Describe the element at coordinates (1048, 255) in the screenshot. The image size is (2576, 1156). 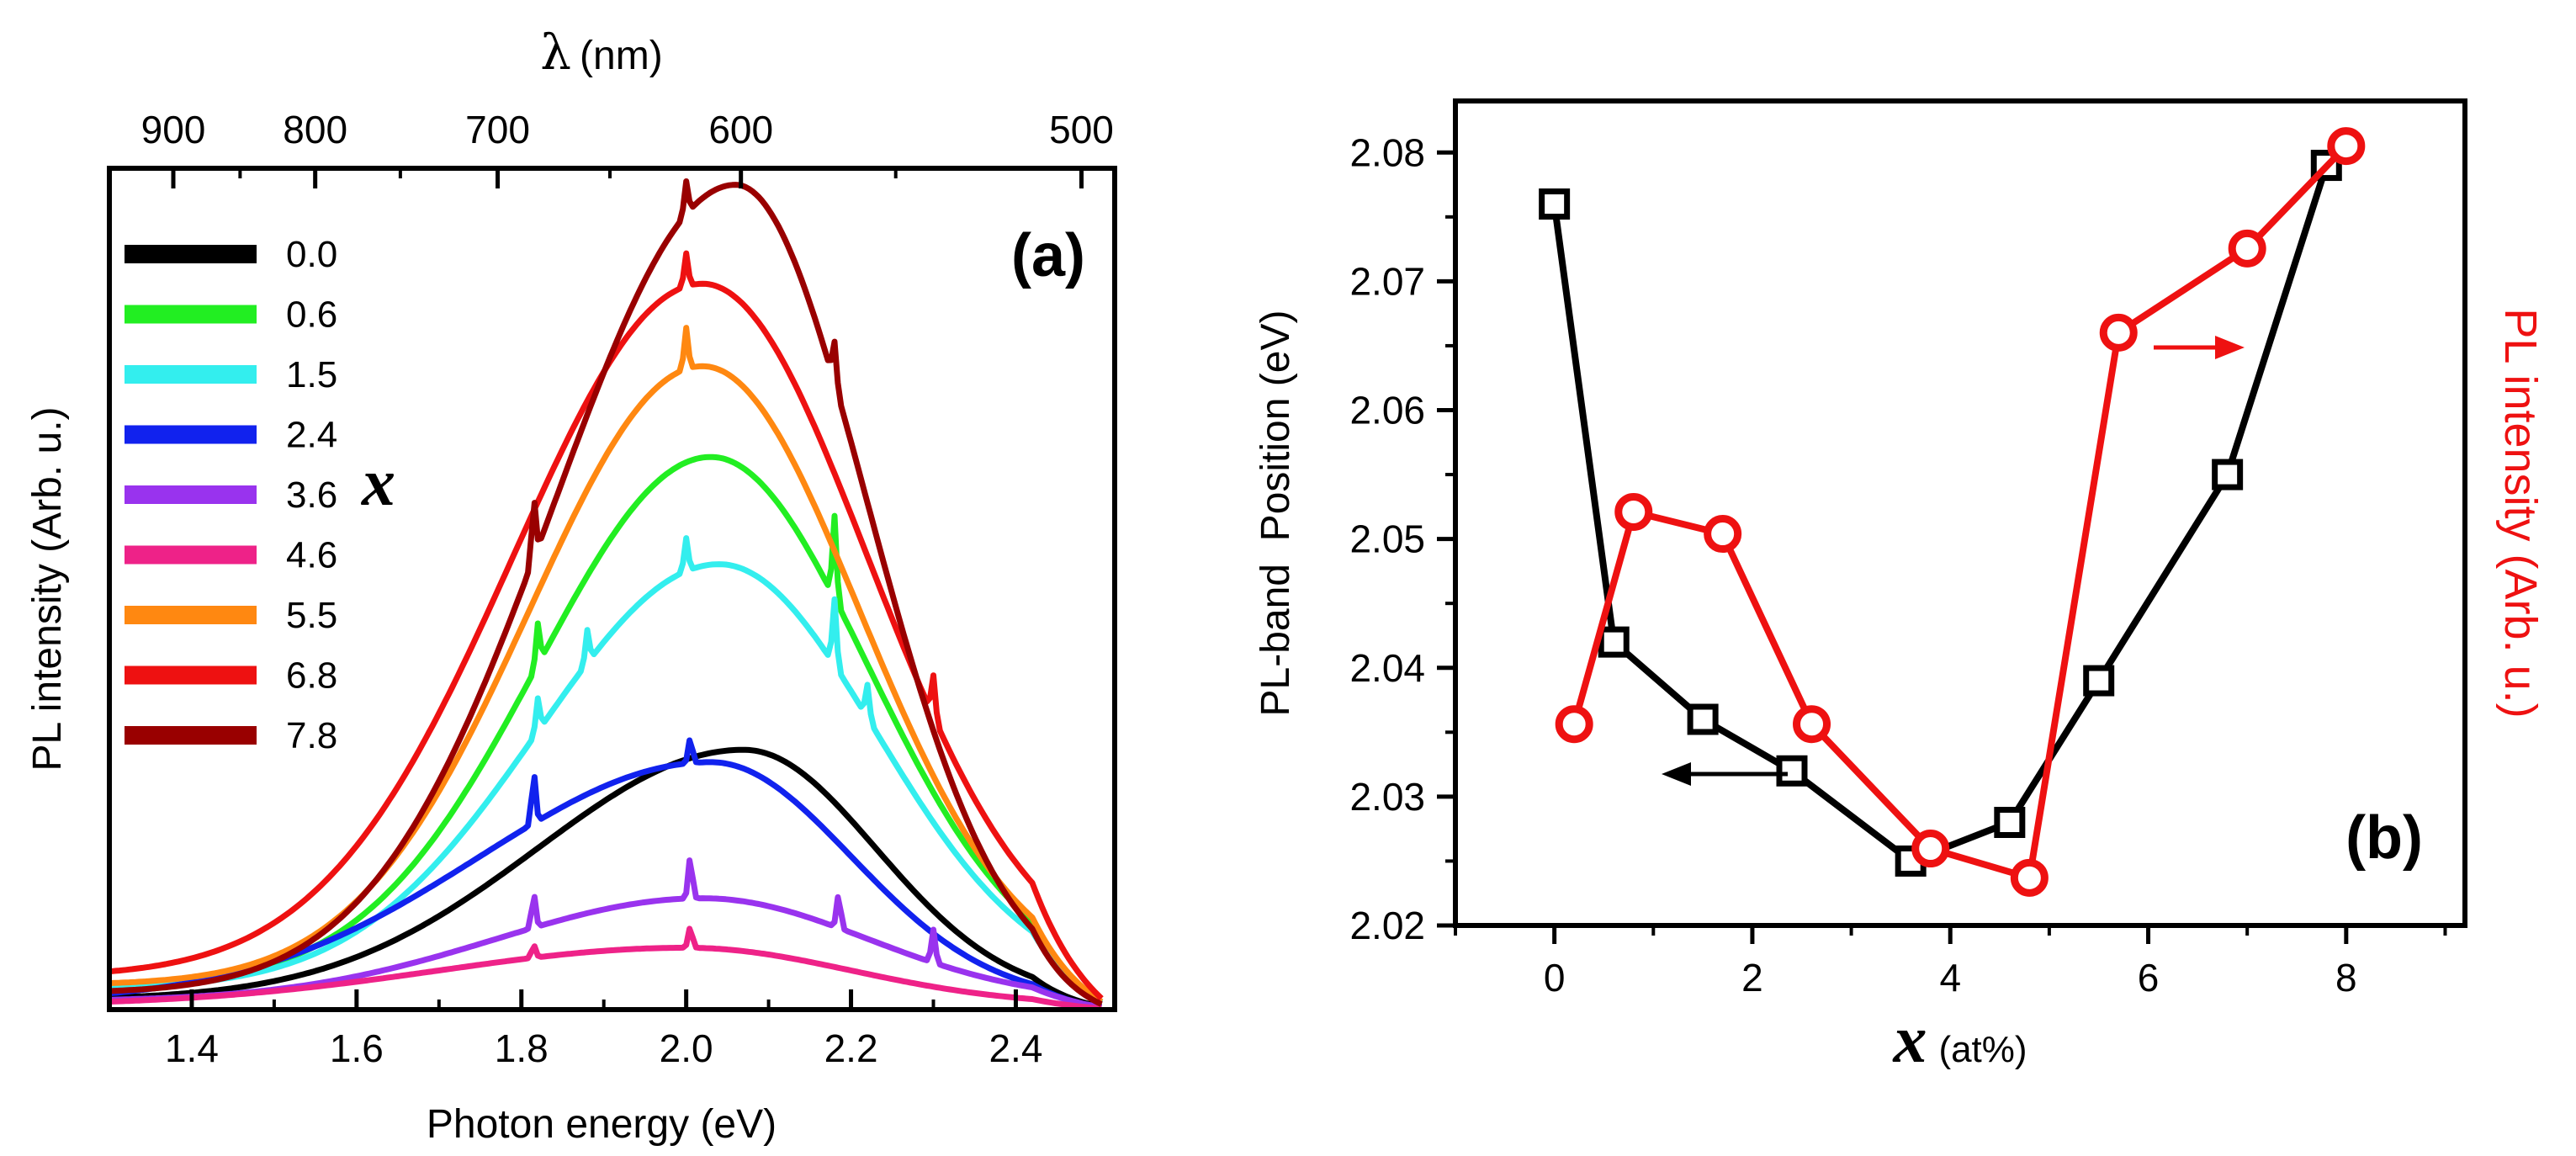
I see `panel-a-label: (a)` at that location.